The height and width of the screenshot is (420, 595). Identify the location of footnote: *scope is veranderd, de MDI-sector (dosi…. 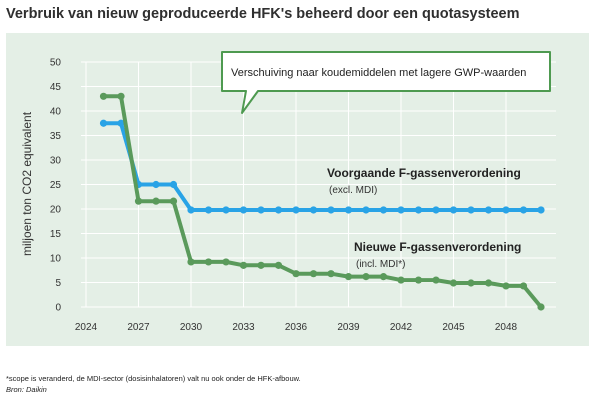
(153, 378).